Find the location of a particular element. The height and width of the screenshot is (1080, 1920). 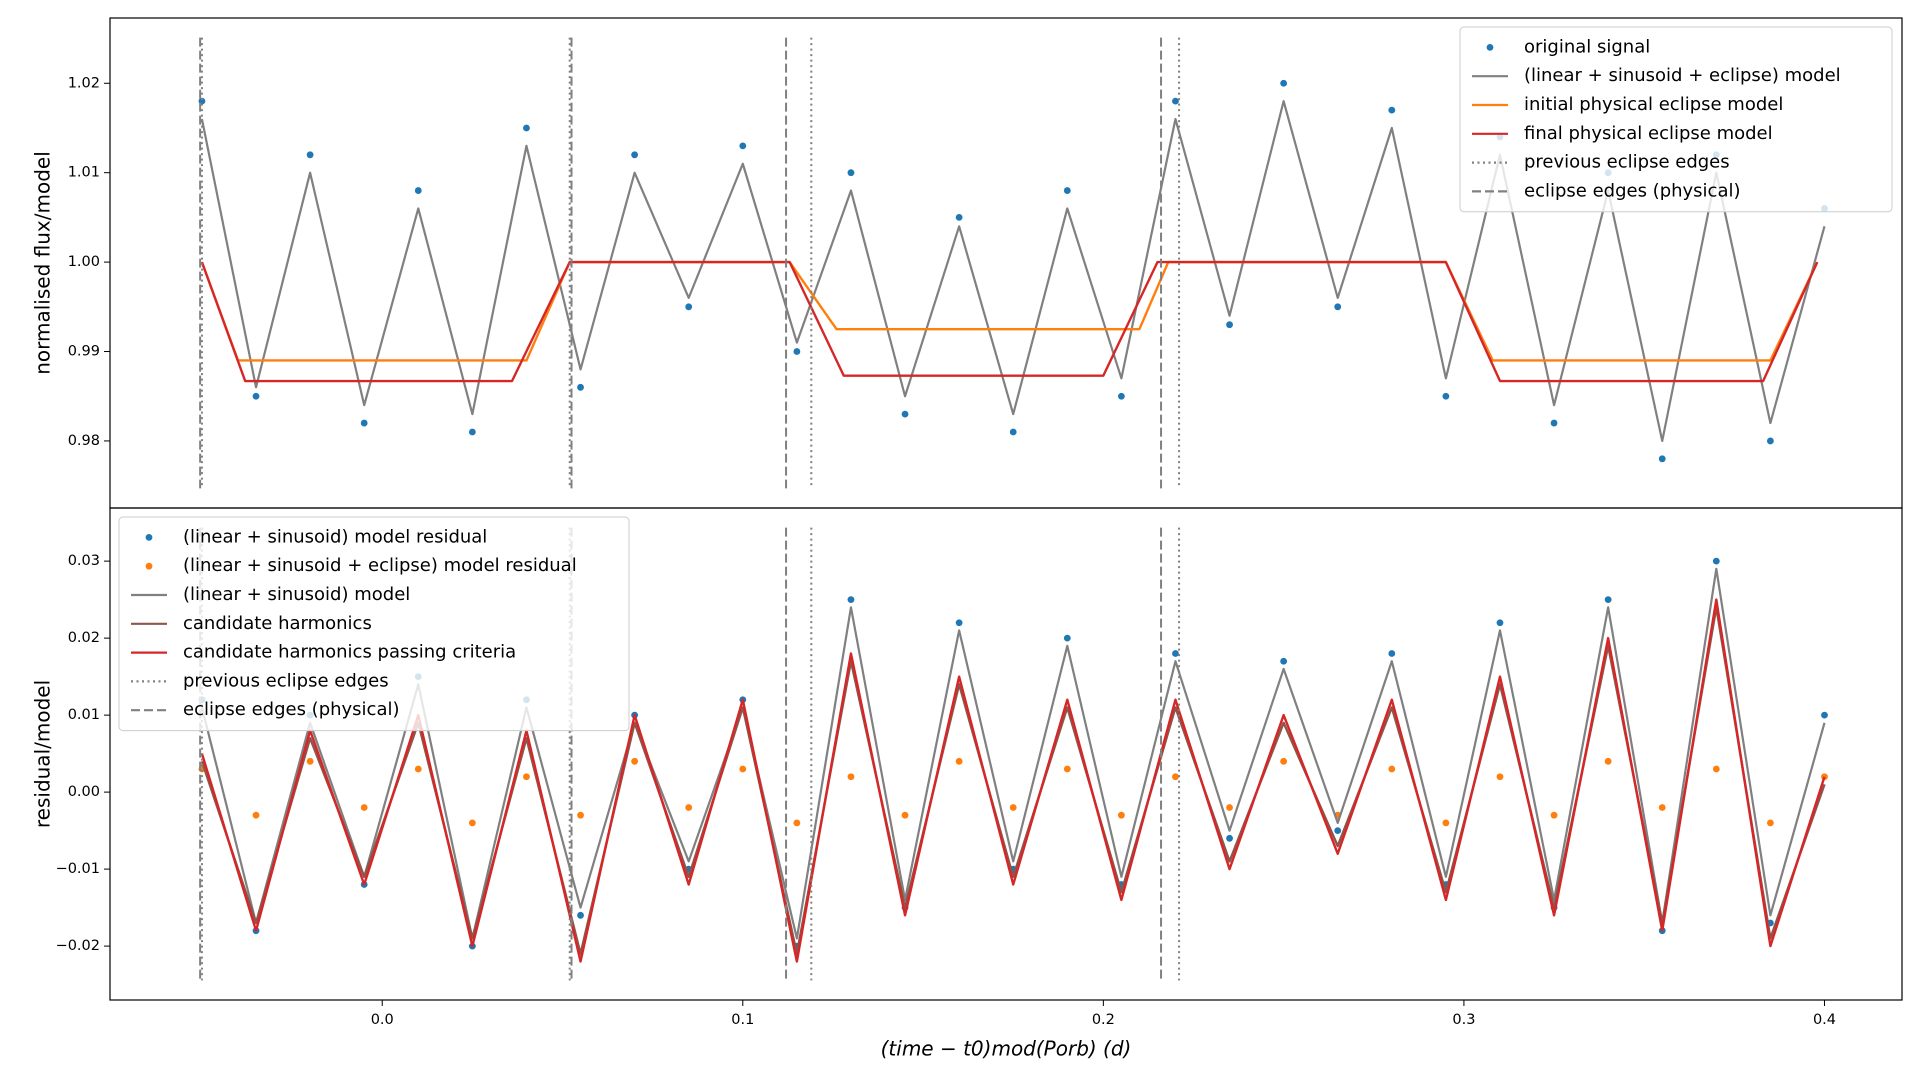

y-axis-label: residual/model is located at coordinates (43, 754).